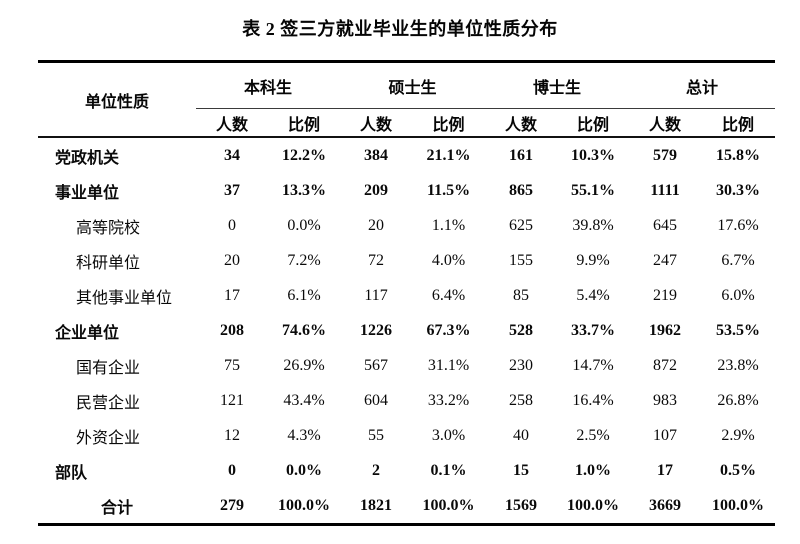  Describe the element at coordinates (406, 260) in the screenshot. I see `table-row-research-unit: 科研单位 20 7.2% 72 4.0% 155 9.9% 247 6.7%` at that location.